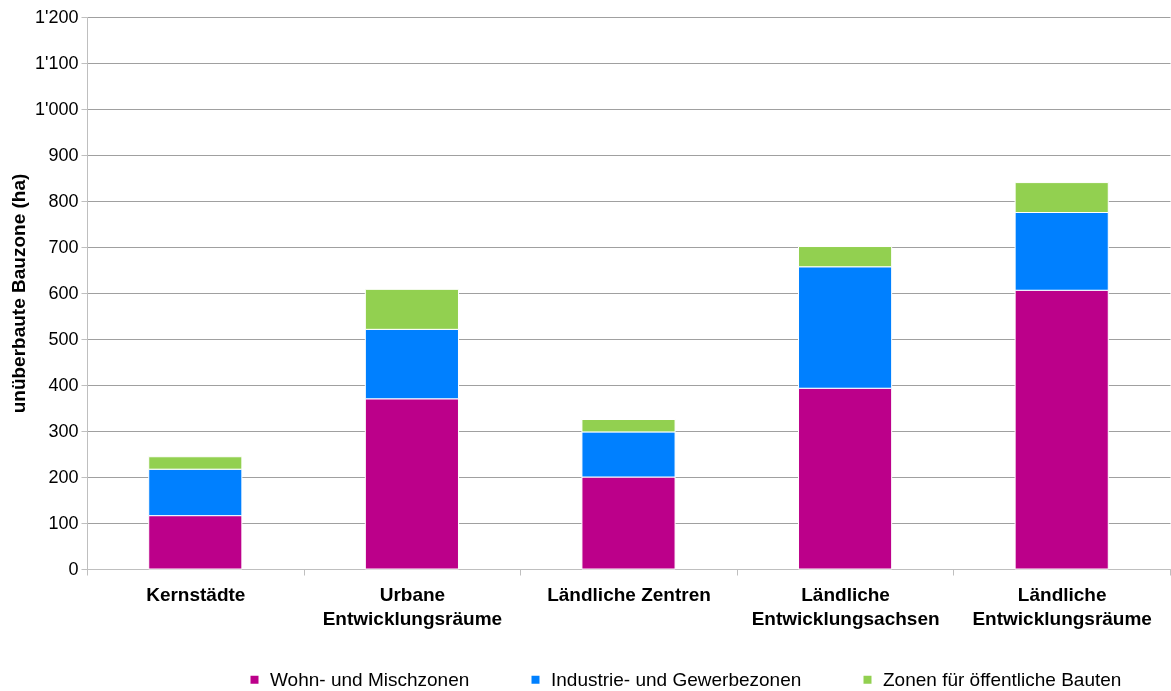 This screenshot has width=1171, height=691. I want to click on legend-label: Wohn- und Mischzonen, so click(370, 679).